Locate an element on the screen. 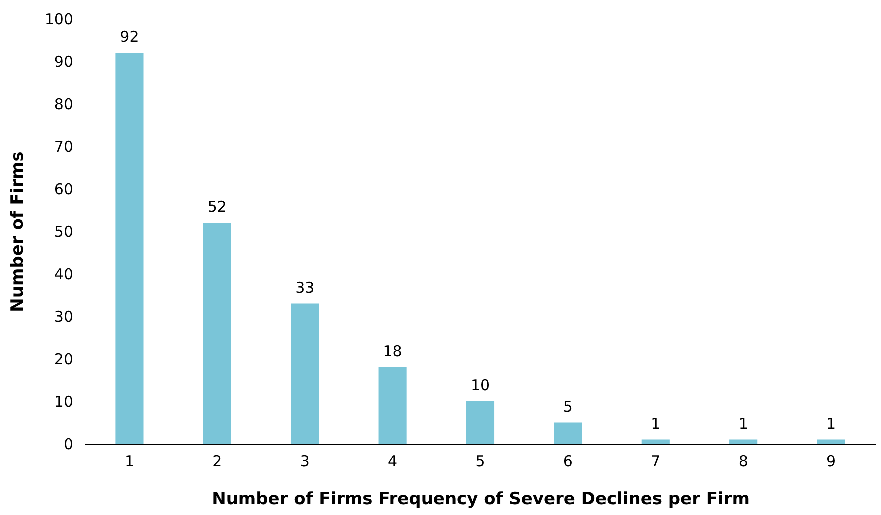 This screenshot has height=515, width=881. x-tick-label: 8 is located at coordinates (743, 461).